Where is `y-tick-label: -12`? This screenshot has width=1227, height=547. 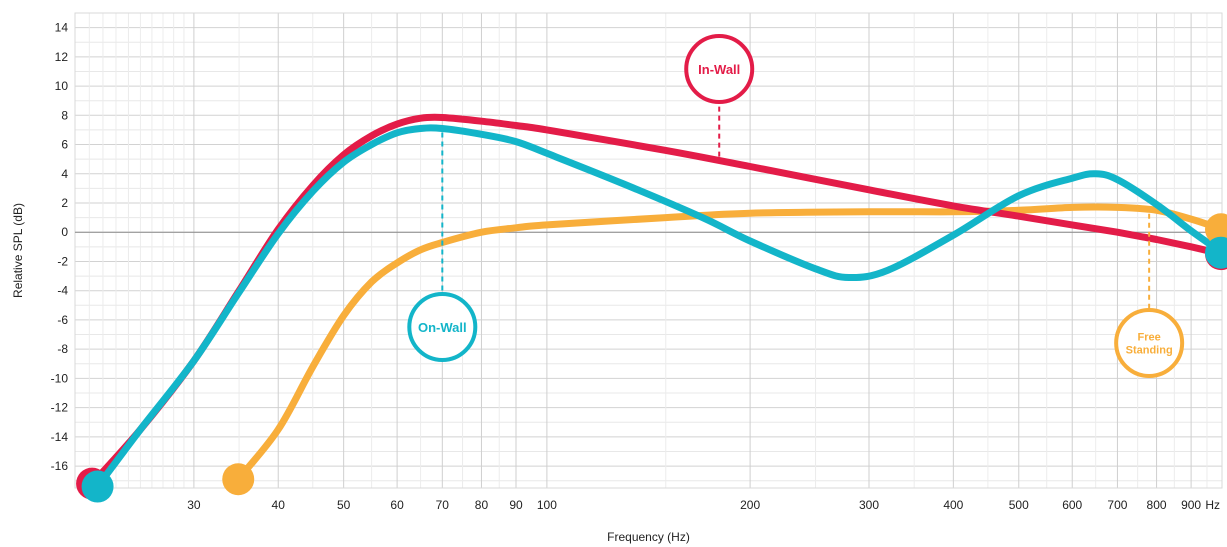 y-tick-label: -12 is located at coordinates (60, 408).